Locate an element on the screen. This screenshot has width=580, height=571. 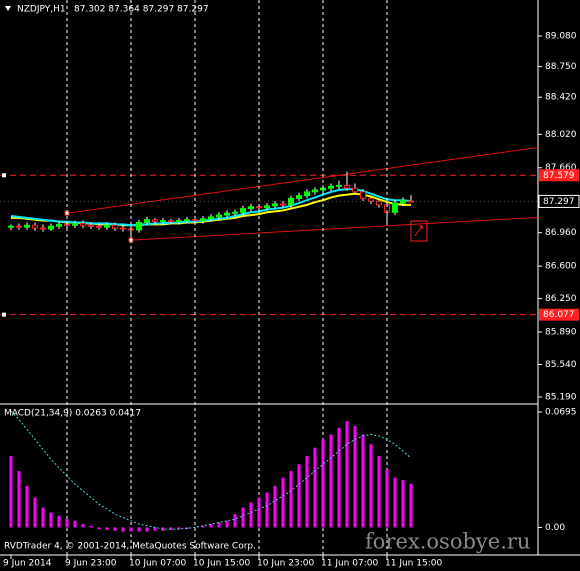
y-tick-label: 86.600 is located at coordinates (561, 267).